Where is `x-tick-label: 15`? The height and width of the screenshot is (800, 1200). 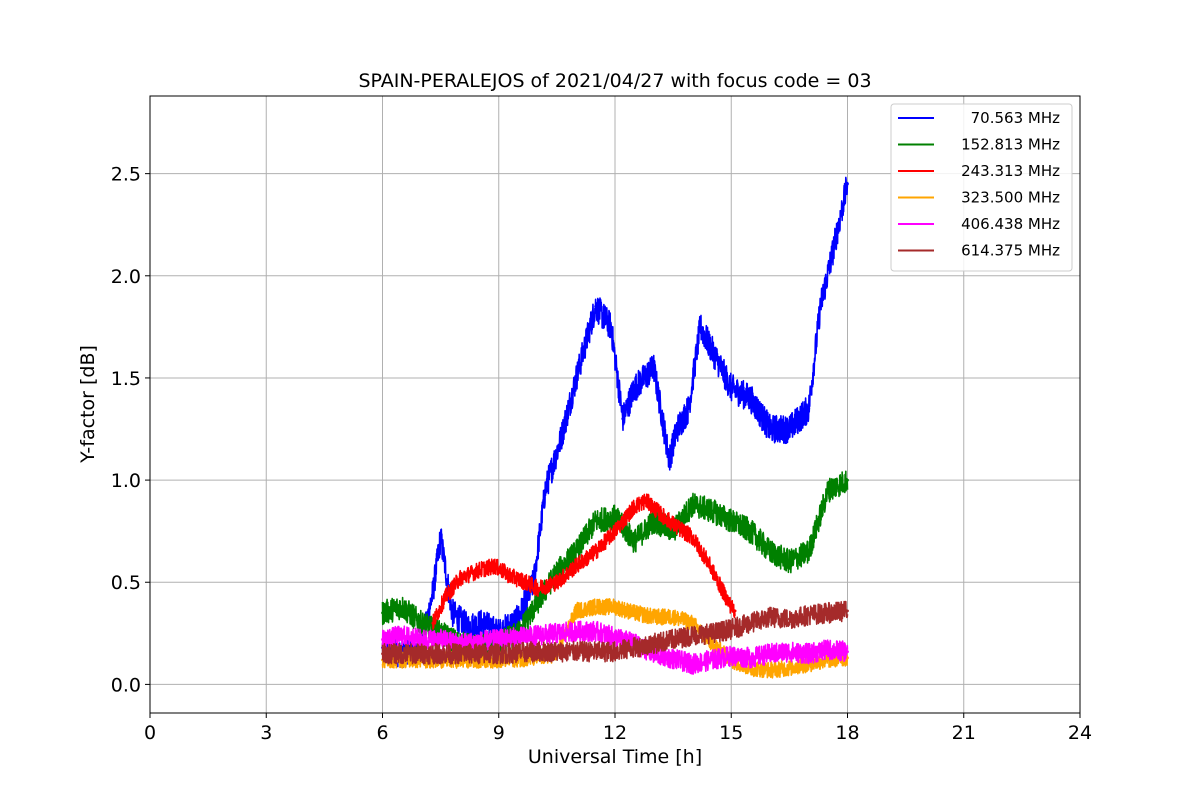 x-tick-label: 15 is located at coordinates (731, 733).